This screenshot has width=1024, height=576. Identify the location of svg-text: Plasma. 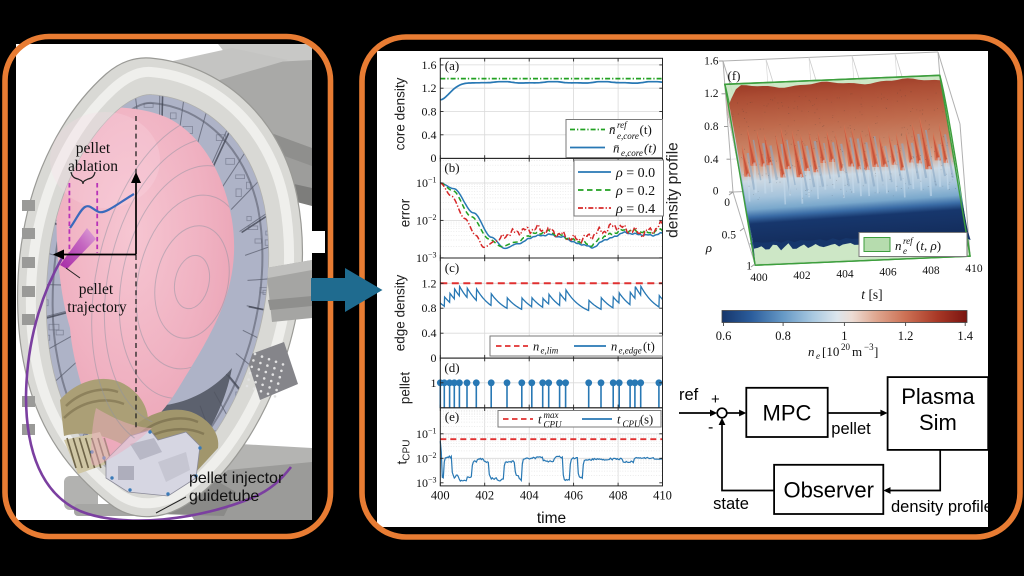
(938, 396).